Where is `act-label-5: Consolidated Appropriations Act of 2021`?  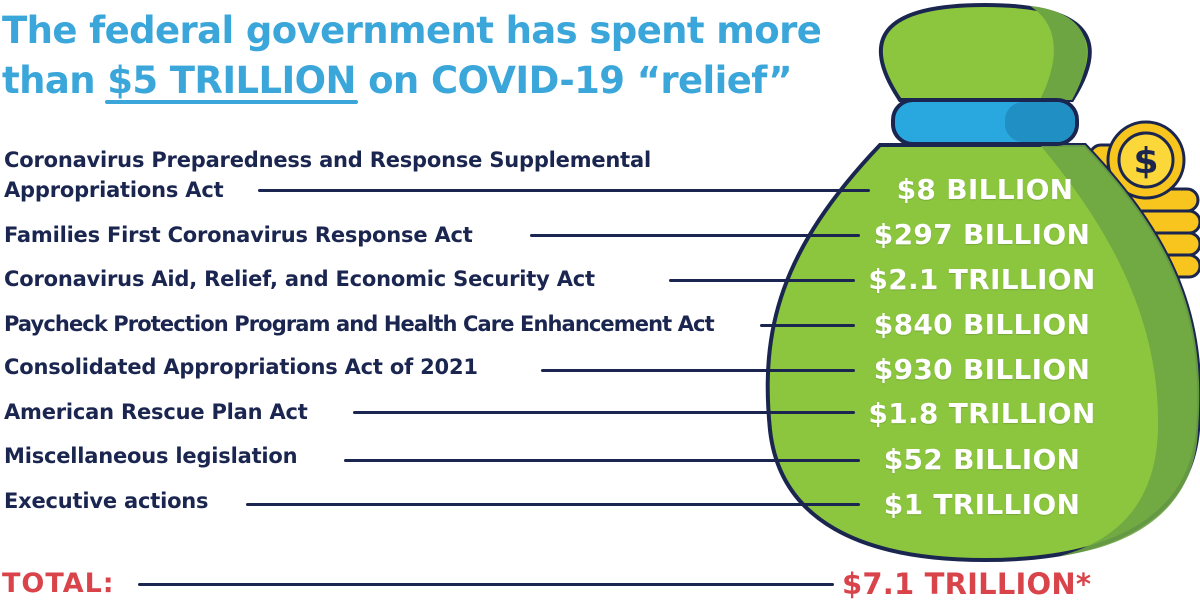 act-label-5: Consolidated Appropriations Act of 2021 is located at coordinates (241, 367).